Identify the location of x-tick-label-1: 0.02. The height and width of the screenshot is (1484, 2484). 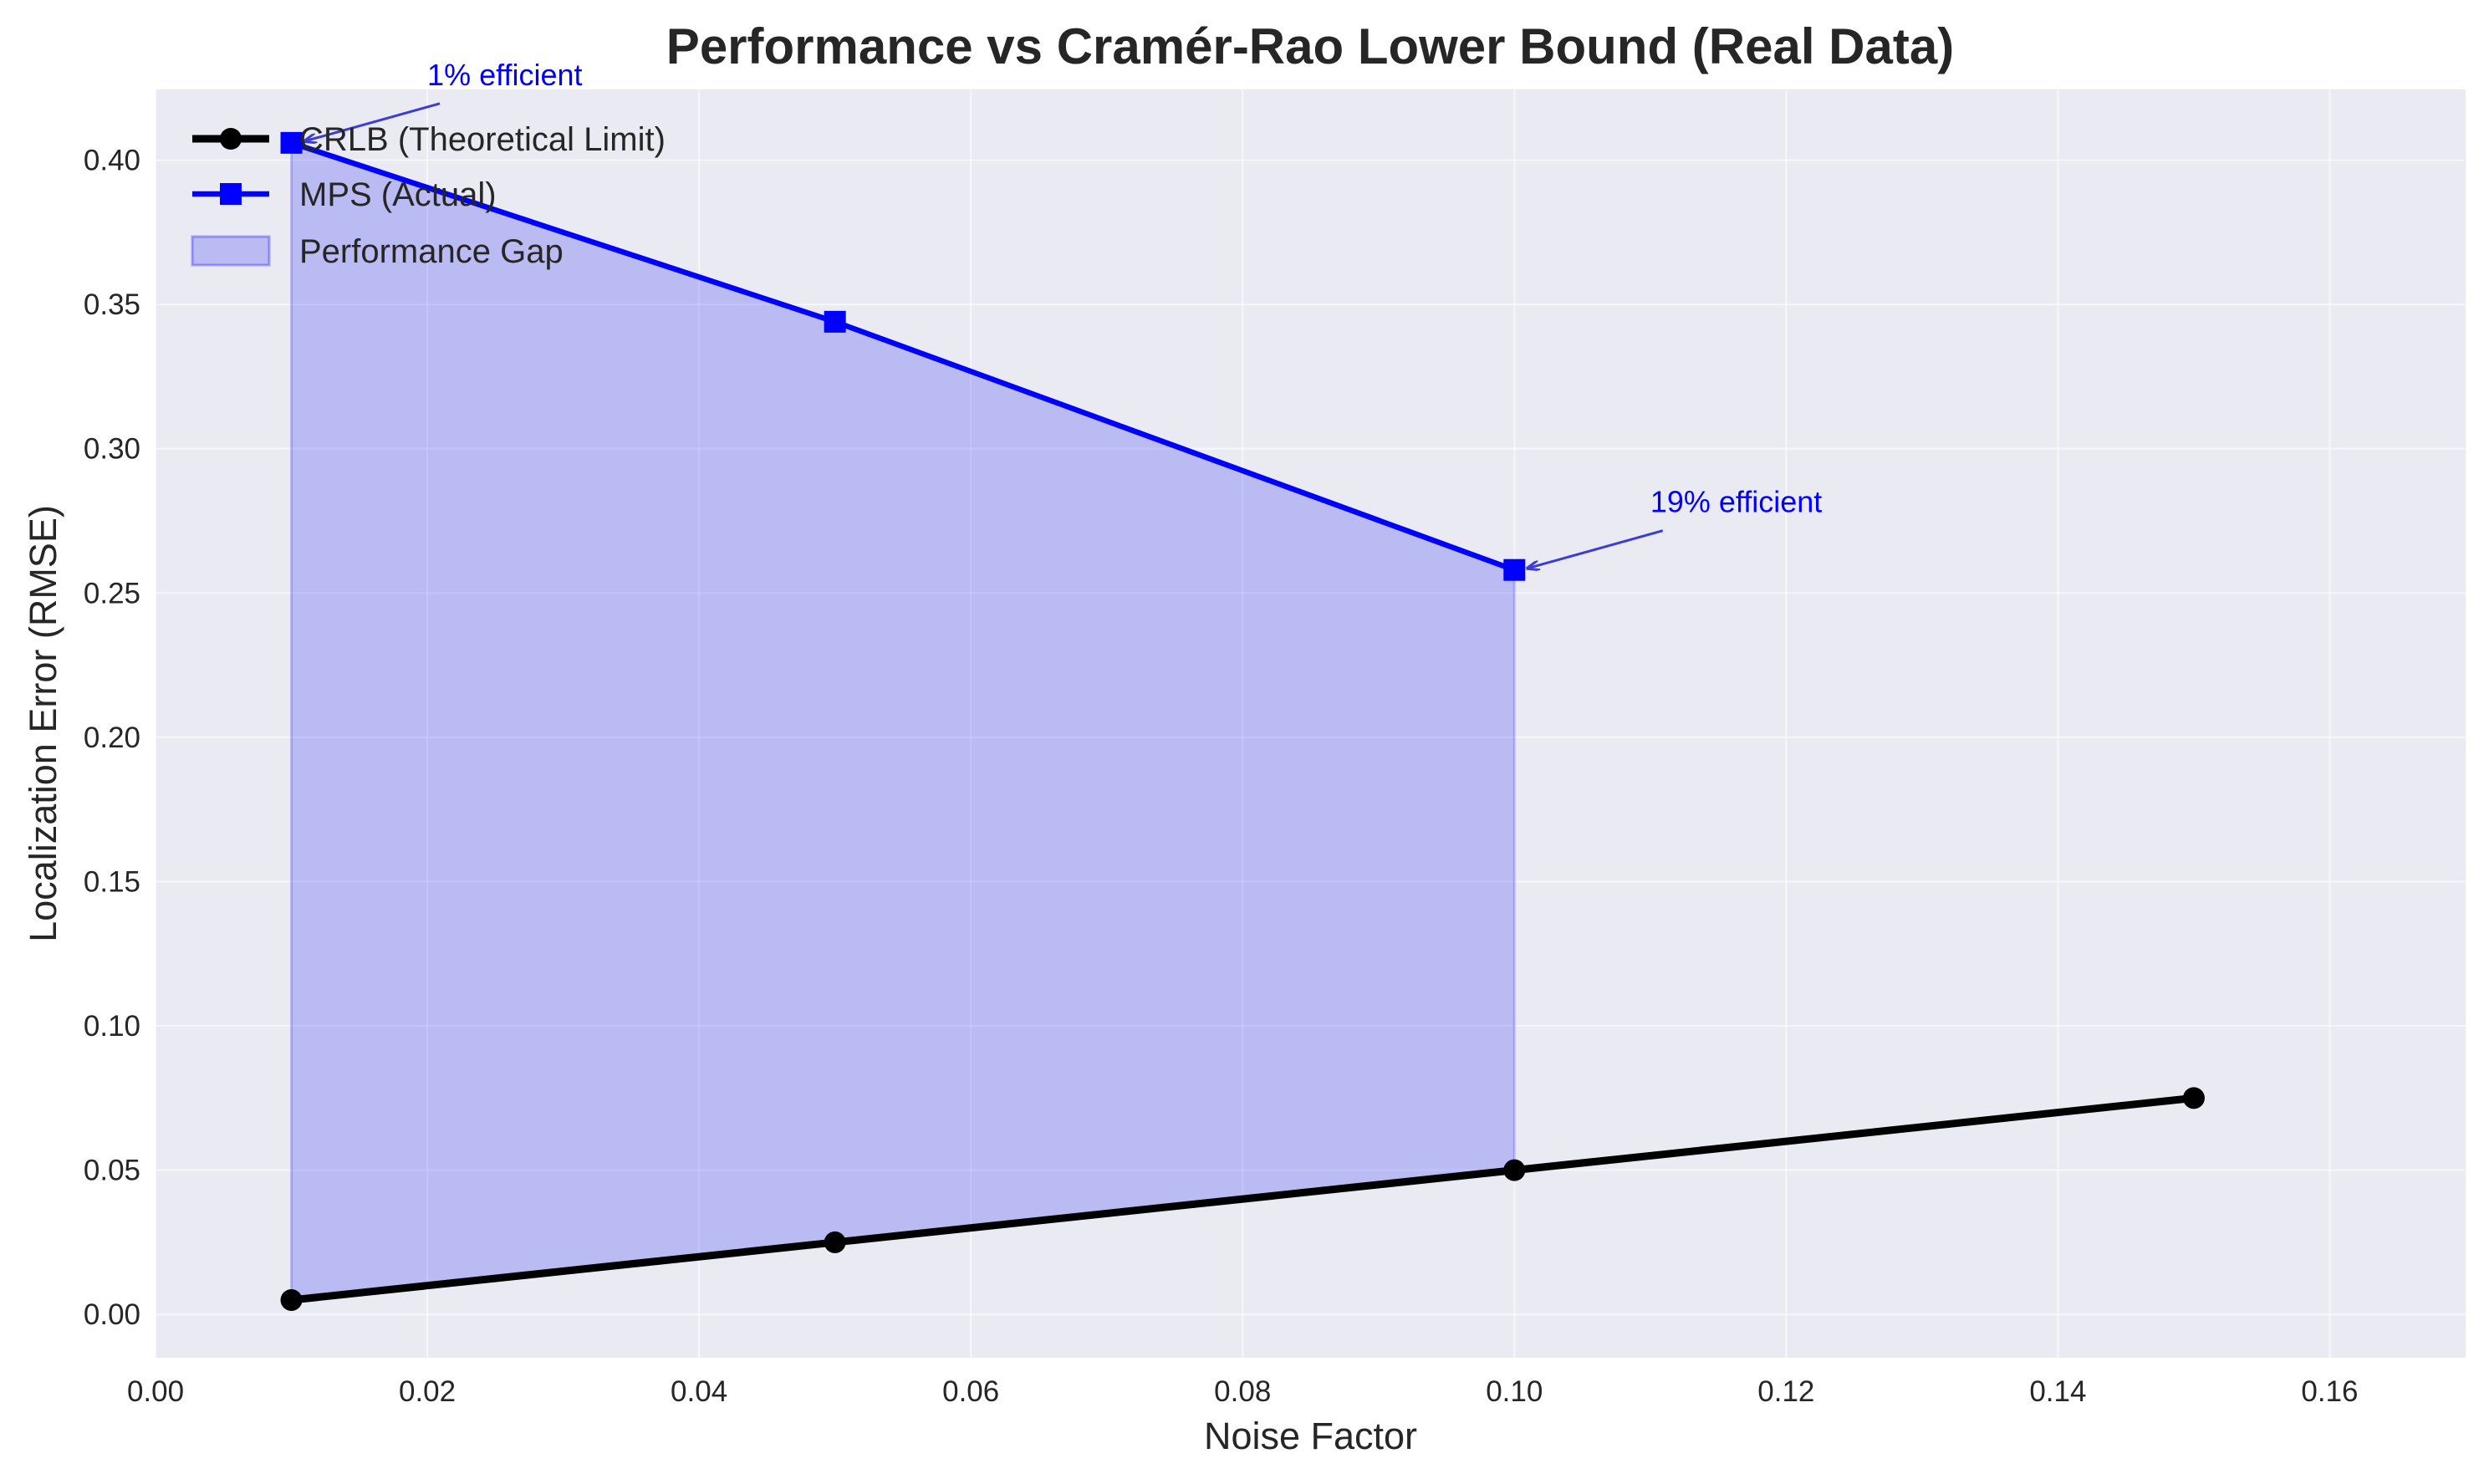
(427, 1391).